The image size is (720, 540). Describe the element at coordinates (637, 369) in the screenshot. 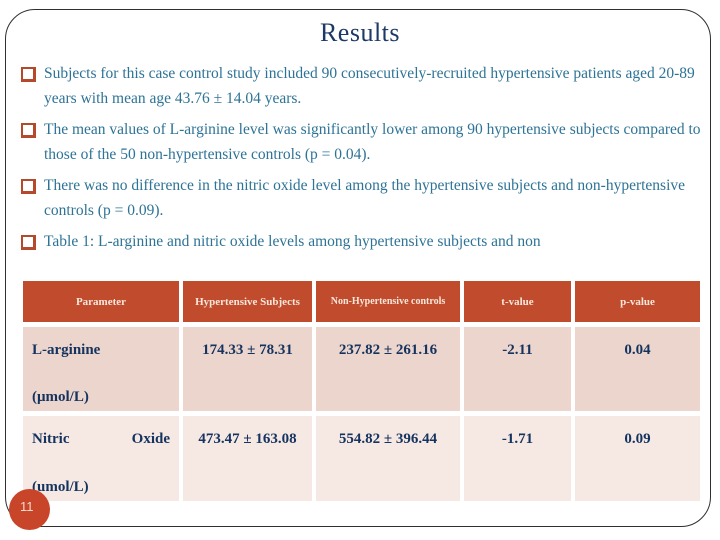

I see `table-cell-p-value: 0.04` at that location.